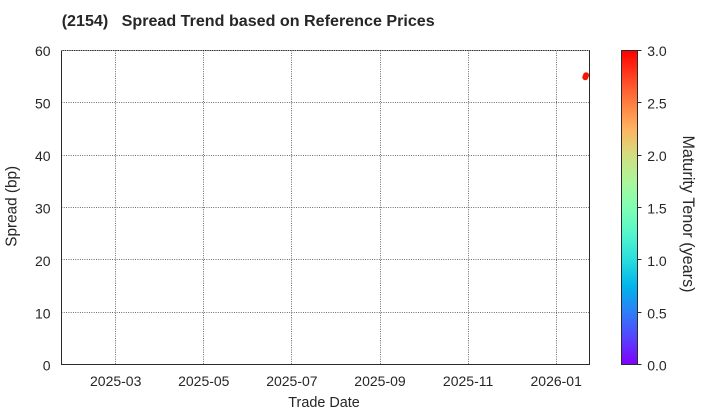  I want to click on svg-text: 40, so click(43, 156).